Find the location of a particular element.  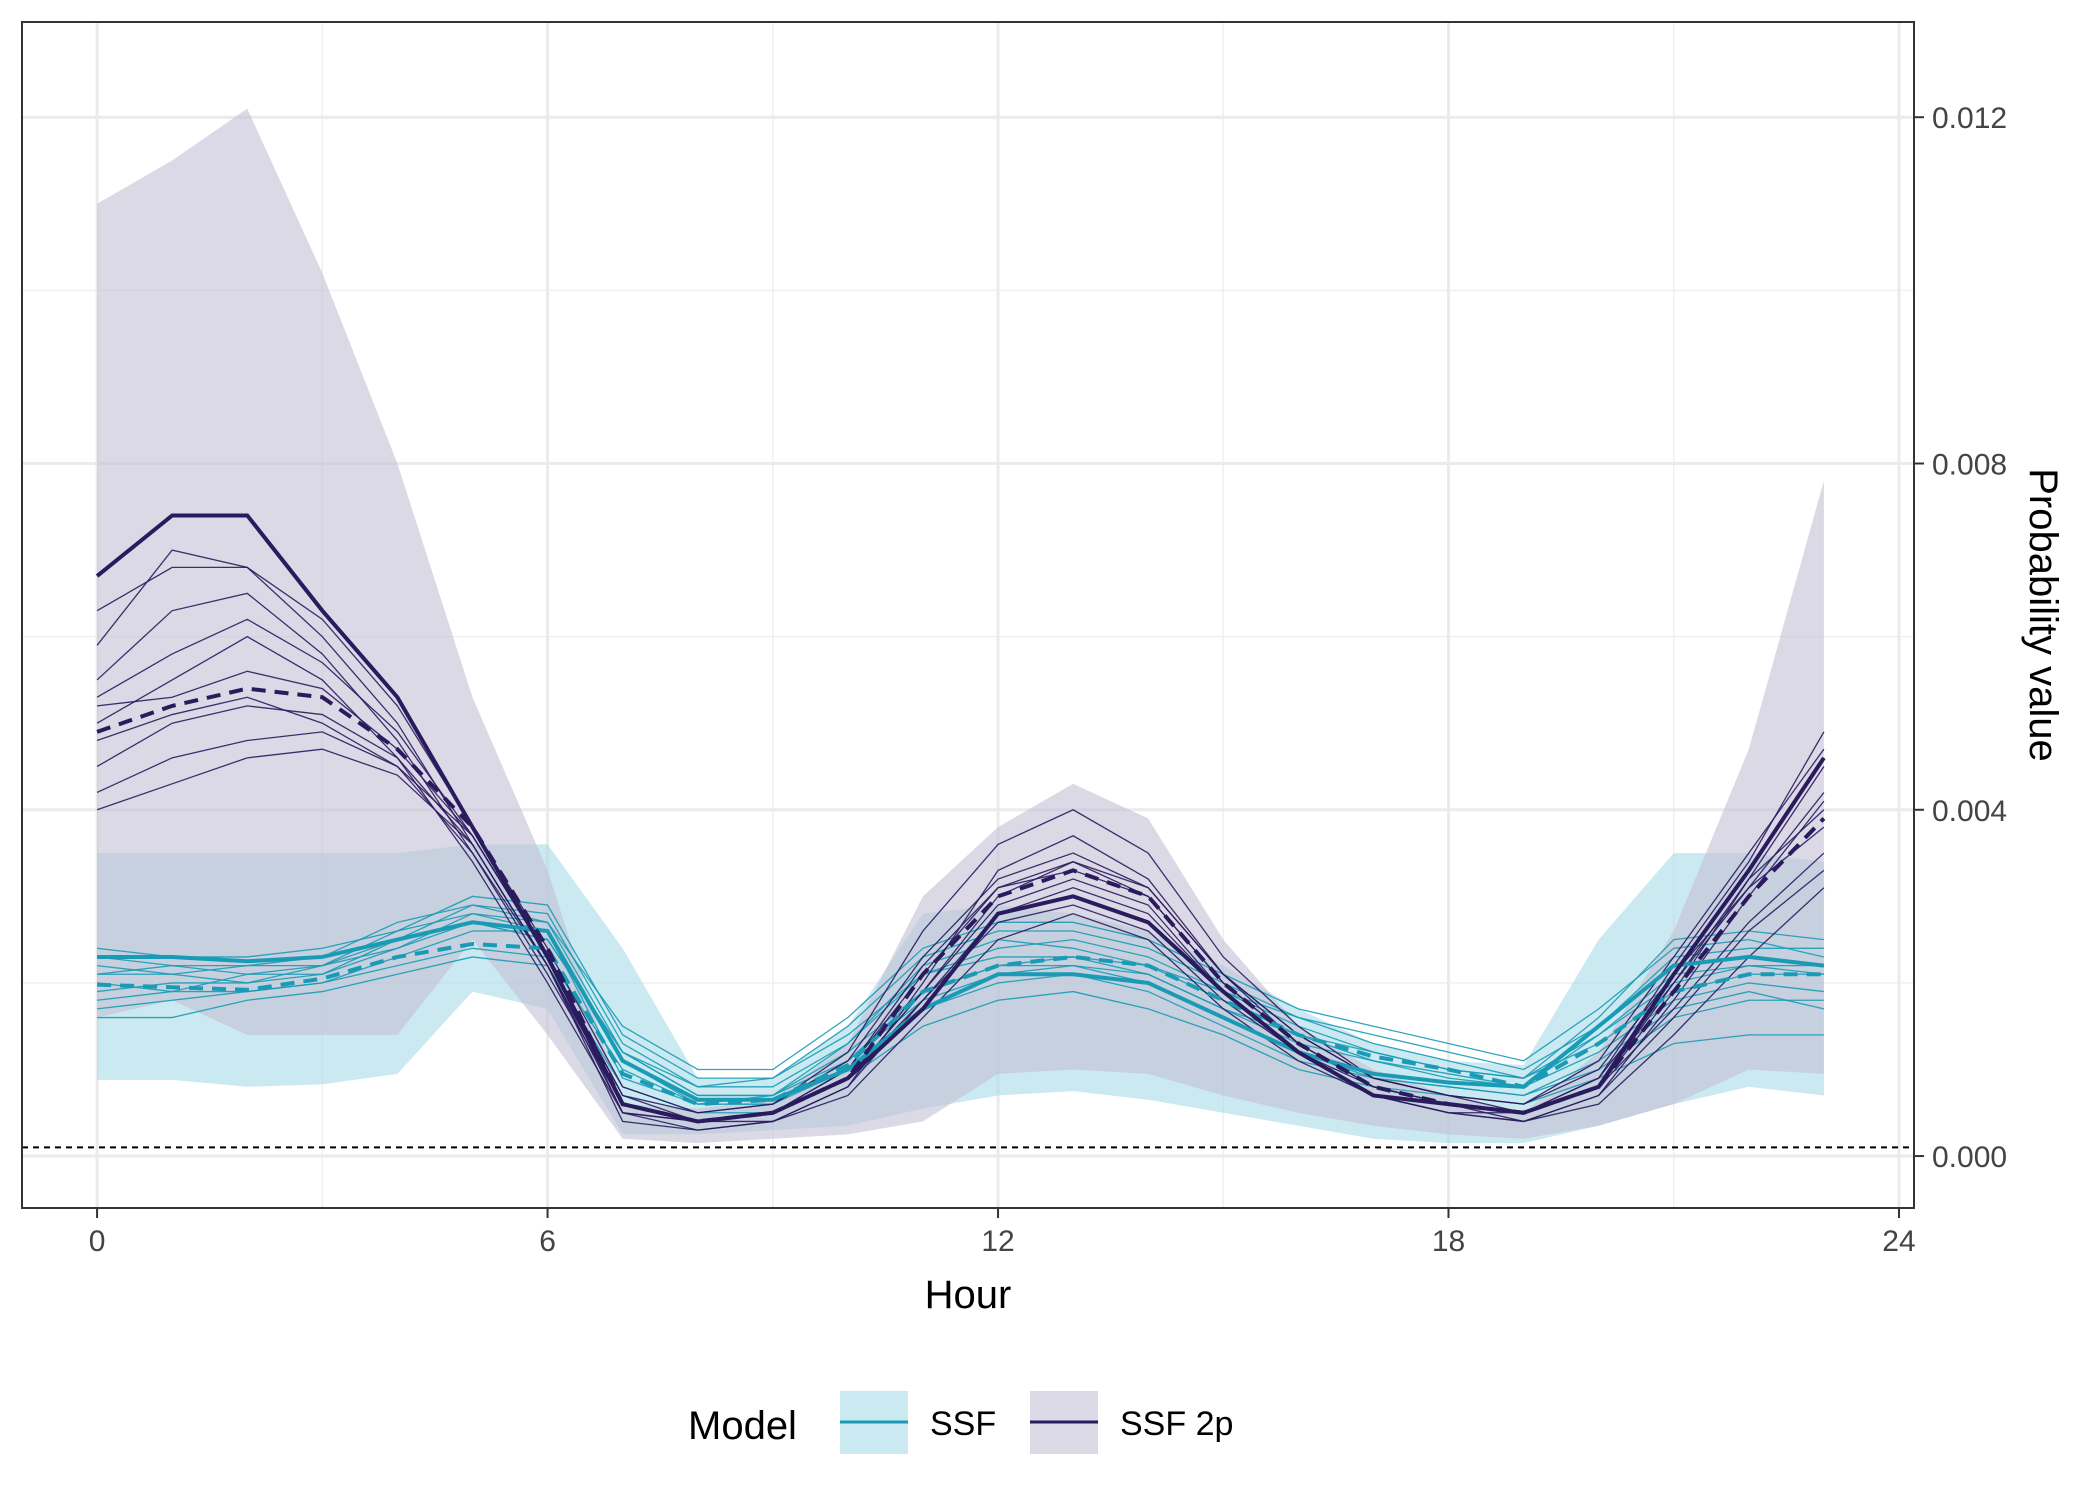

y-tick-label: 0.012 is located at coordinates (1969, 118).